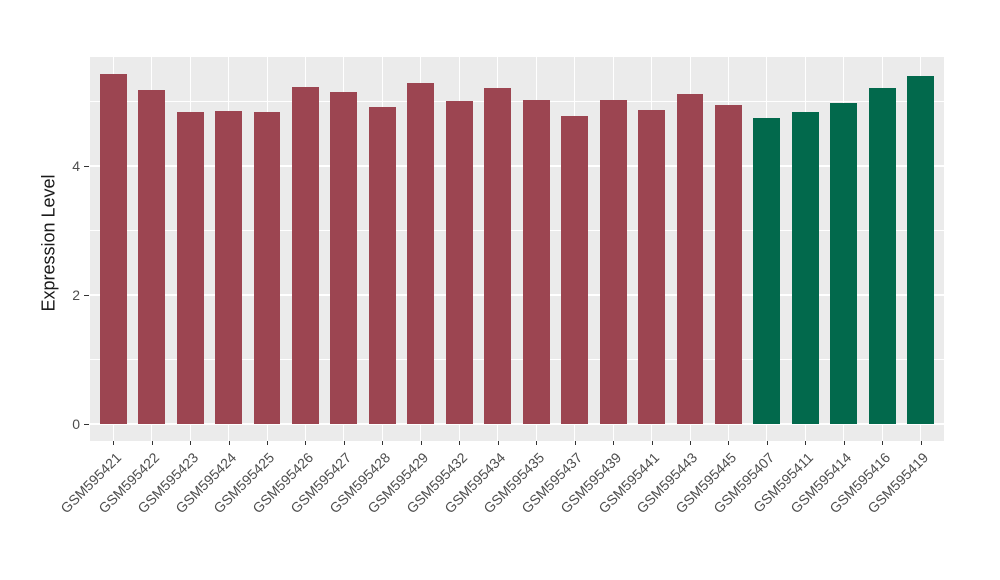 The image size is (1000, 580). What do you see at coordinates (902, 510) in the screenshot?
I see `x-tick-slot: GSM595419` at bounding box center [902, 510].